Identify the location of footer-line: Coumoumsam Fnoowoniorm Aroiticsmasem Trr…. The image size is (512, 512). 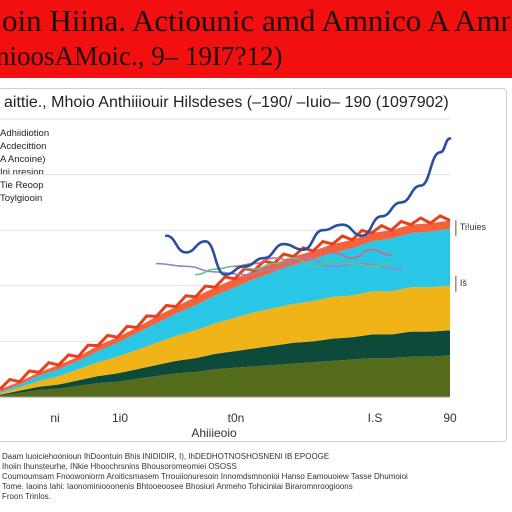
(205, 476).